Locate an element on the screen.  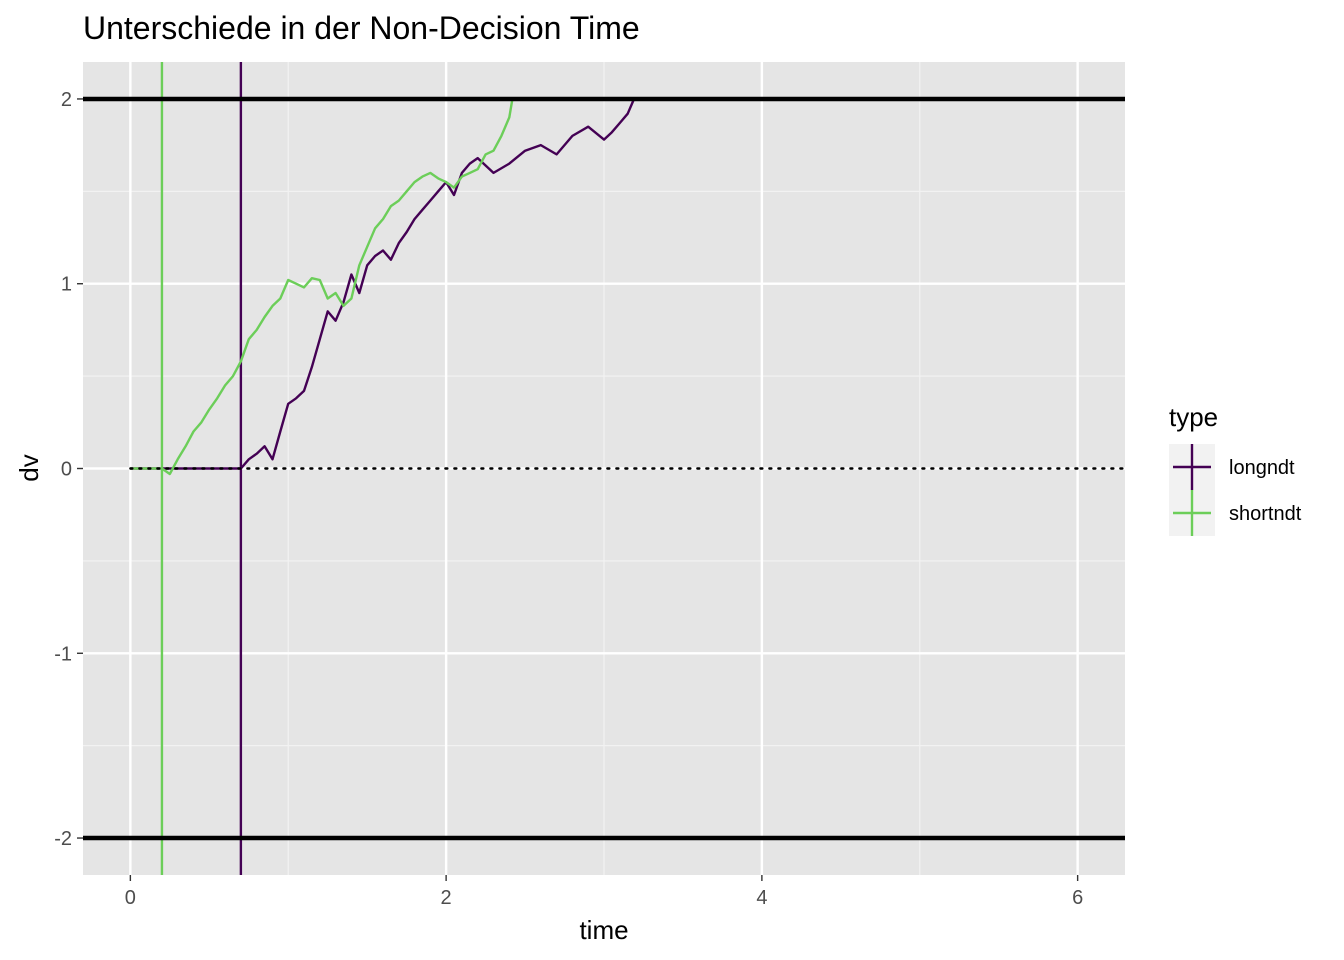
y-tick-label: -1 is located at coordinates (63, 654).